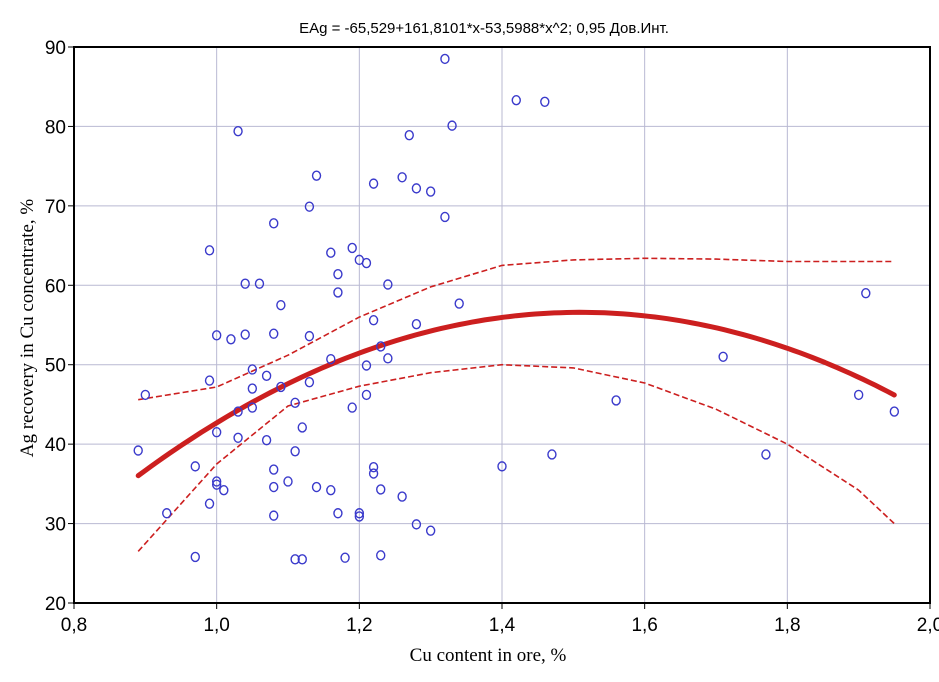  What do you see at coordinates (359, 625) in the screenshot?
I see `x-tick-label: 1,2` at bounding box center [359, 625].